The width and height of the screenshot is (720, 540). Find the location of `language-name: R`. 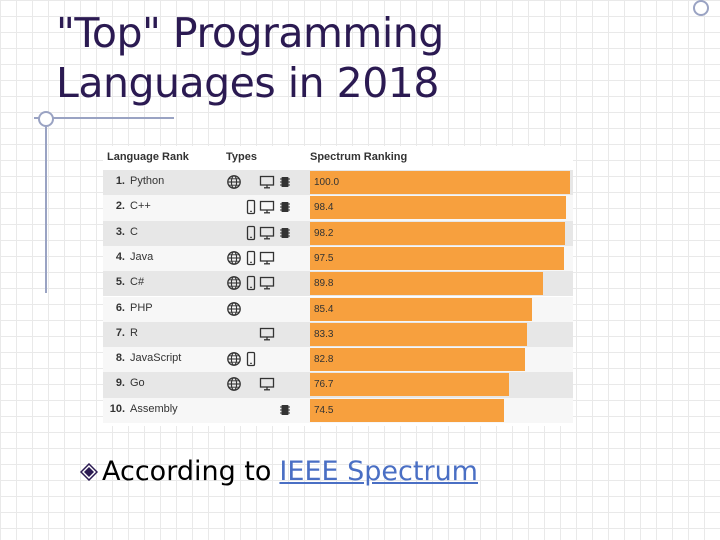

language-name: R is located at coordinates (134, 332).